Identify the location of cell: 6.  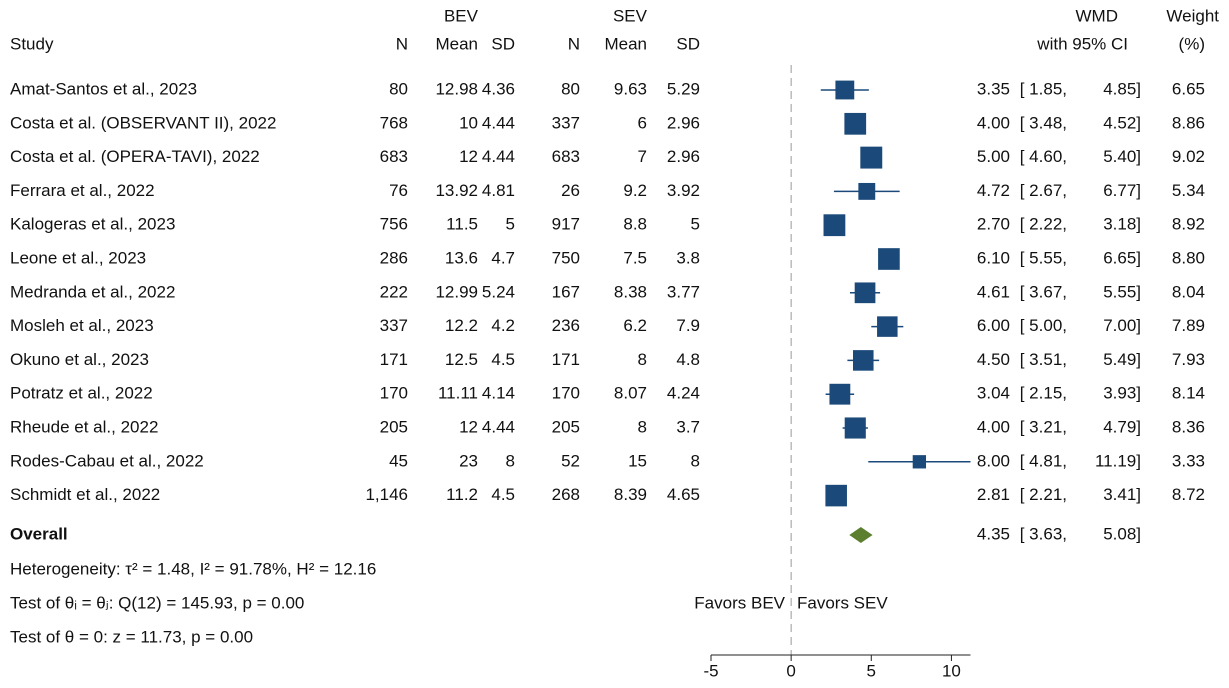
(642, 122).